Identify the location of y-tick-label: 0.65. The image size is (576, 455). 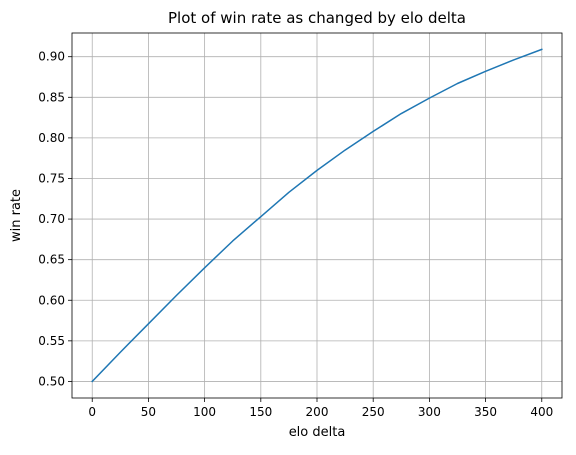
(51, 260).